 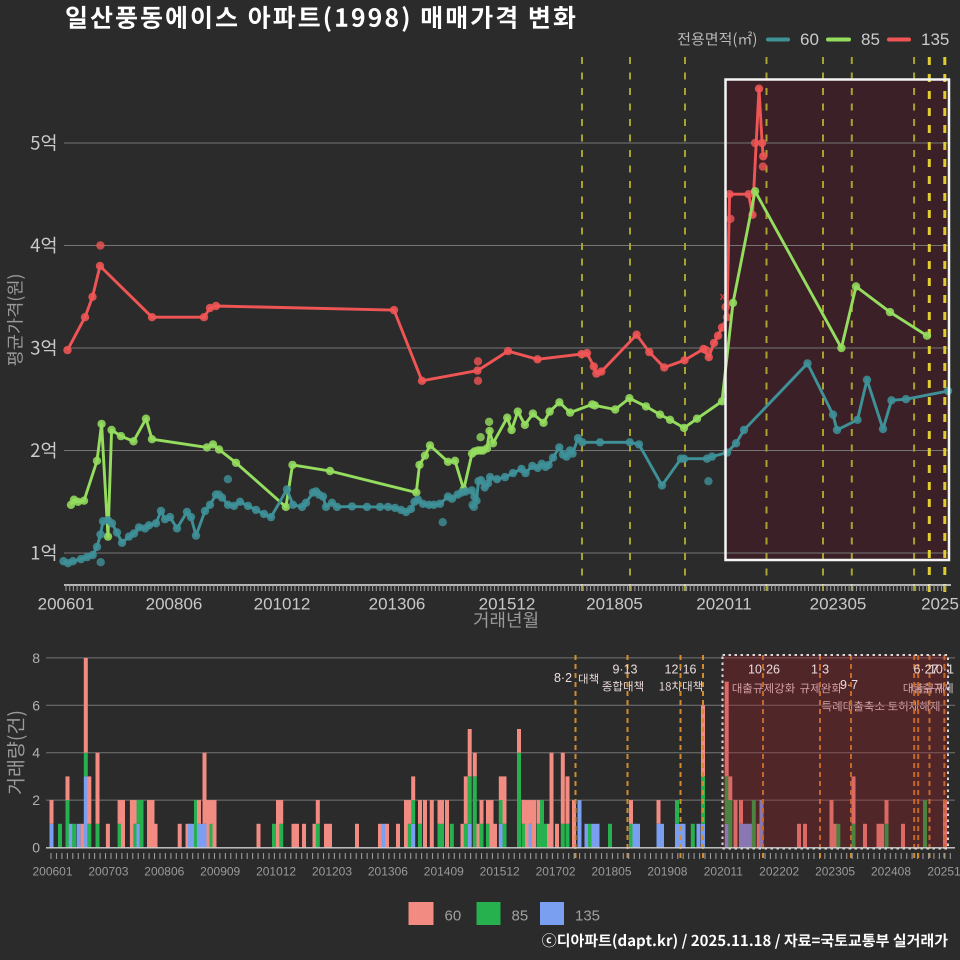 What do you see at coordinates (36, 705) in the screenshot?
I see `svg-text: 6` at bounding box center [36, 705].